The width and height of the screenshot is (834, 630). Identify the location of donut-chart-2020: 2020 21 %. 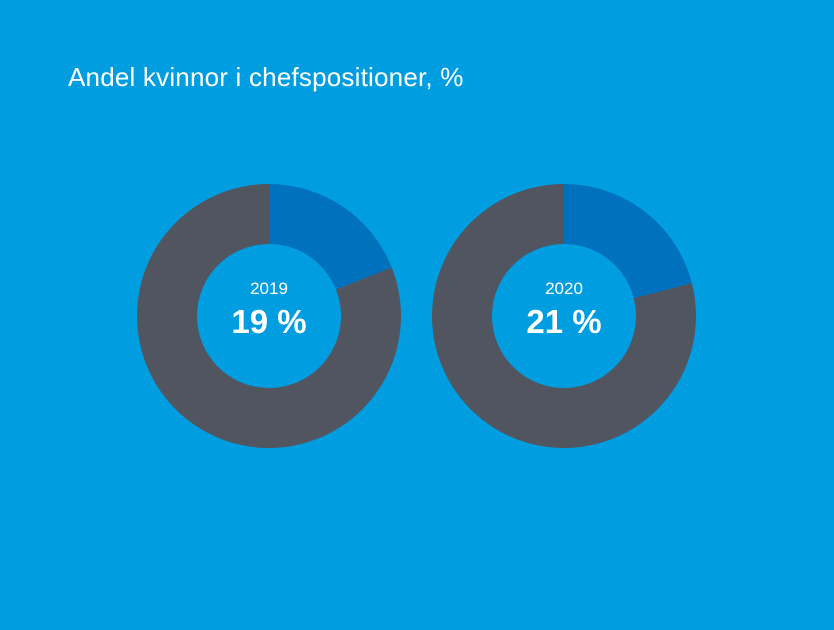
(564, 316).